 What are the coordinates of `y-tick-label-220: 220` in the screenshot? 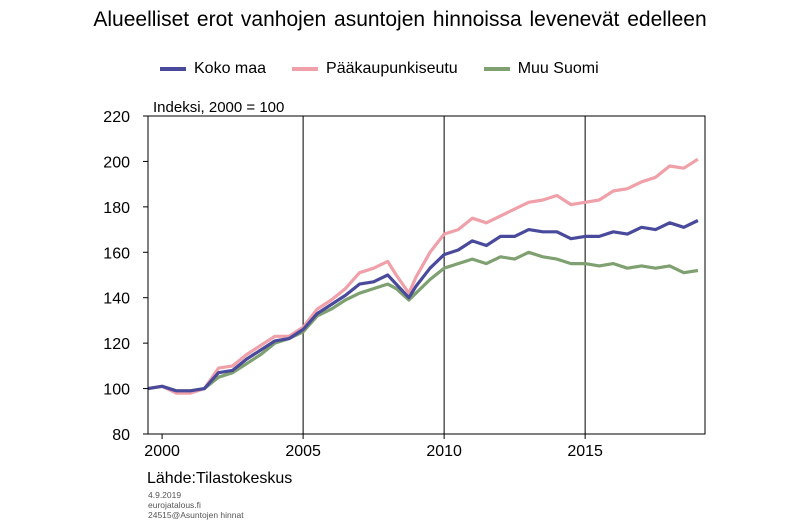 It's located at (116, 117).